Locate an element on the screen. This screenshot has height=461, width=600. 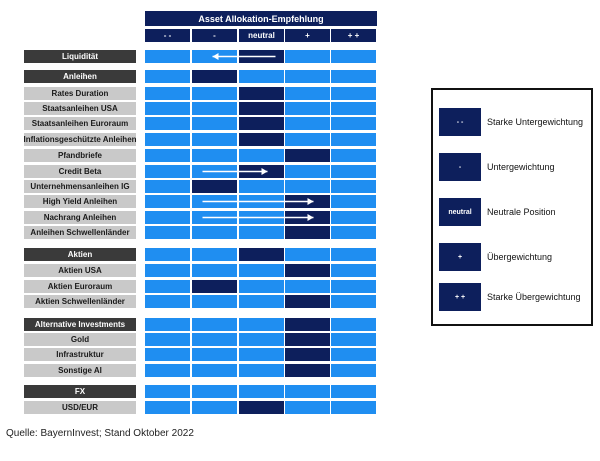
row-label: Inflationsgeschützte Anleihen is located at coordinates (80, 139).